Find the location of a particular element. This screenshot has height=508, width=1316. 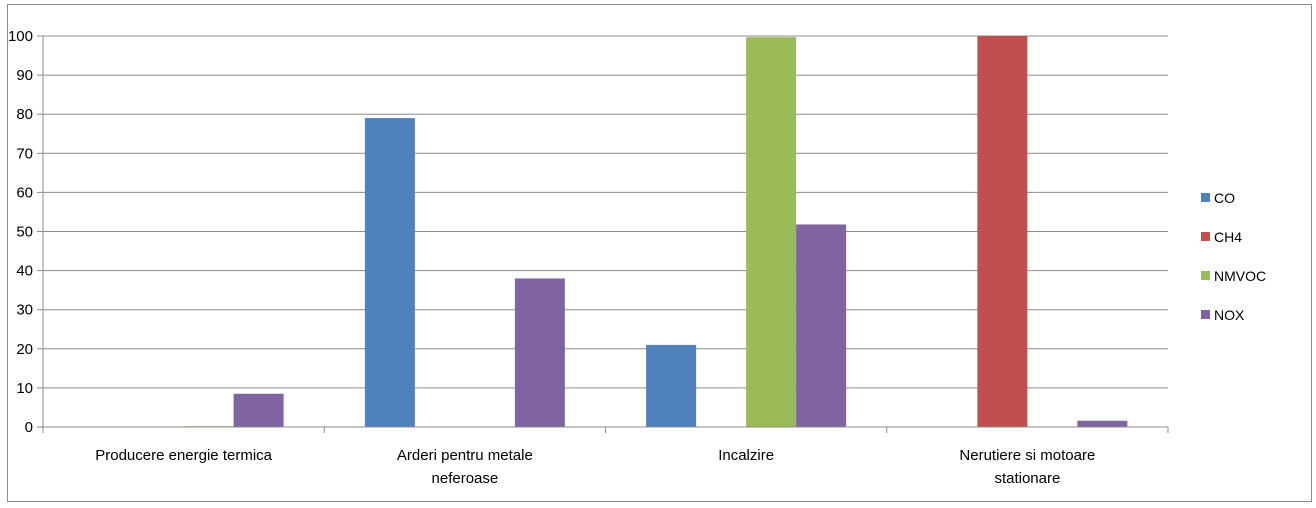

y-axis-ticks: 0 10 20 30 40 50 60 70 80 90 100 is located at coordinates (20, 232).